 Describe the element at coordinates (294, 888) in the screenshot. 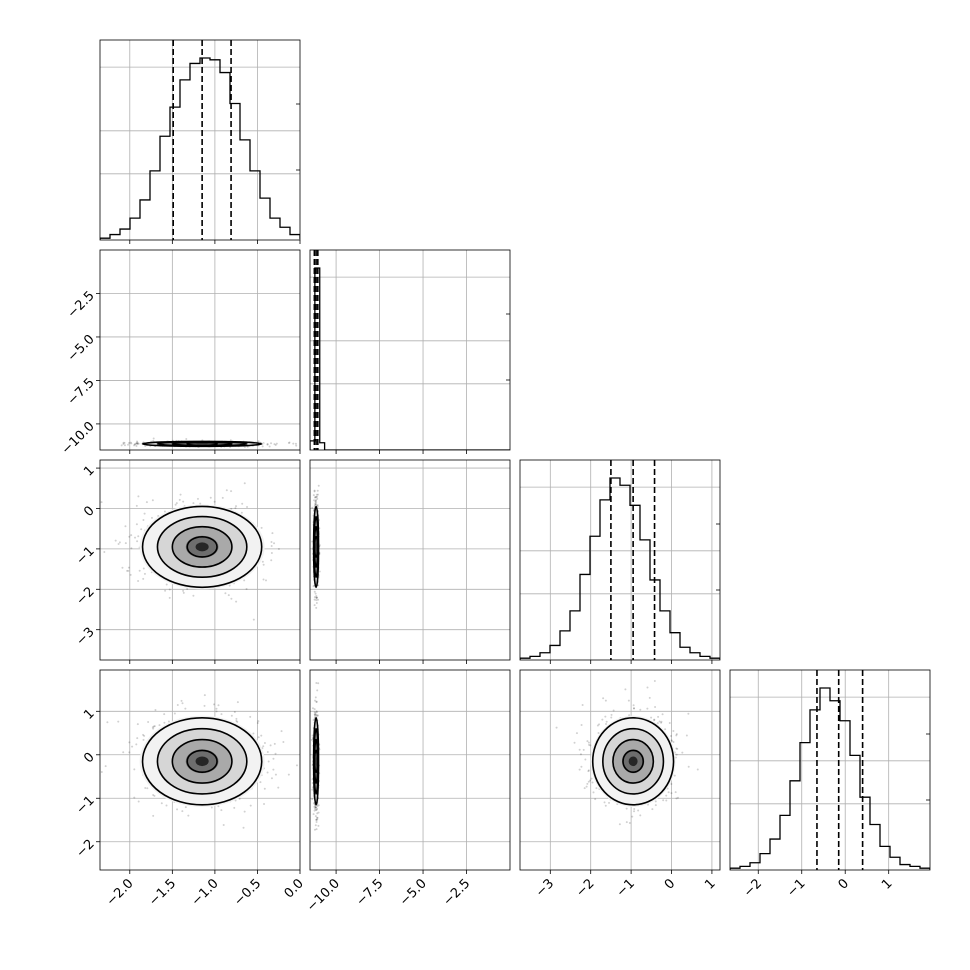

I see `xtick-label: 0.0` at that location.